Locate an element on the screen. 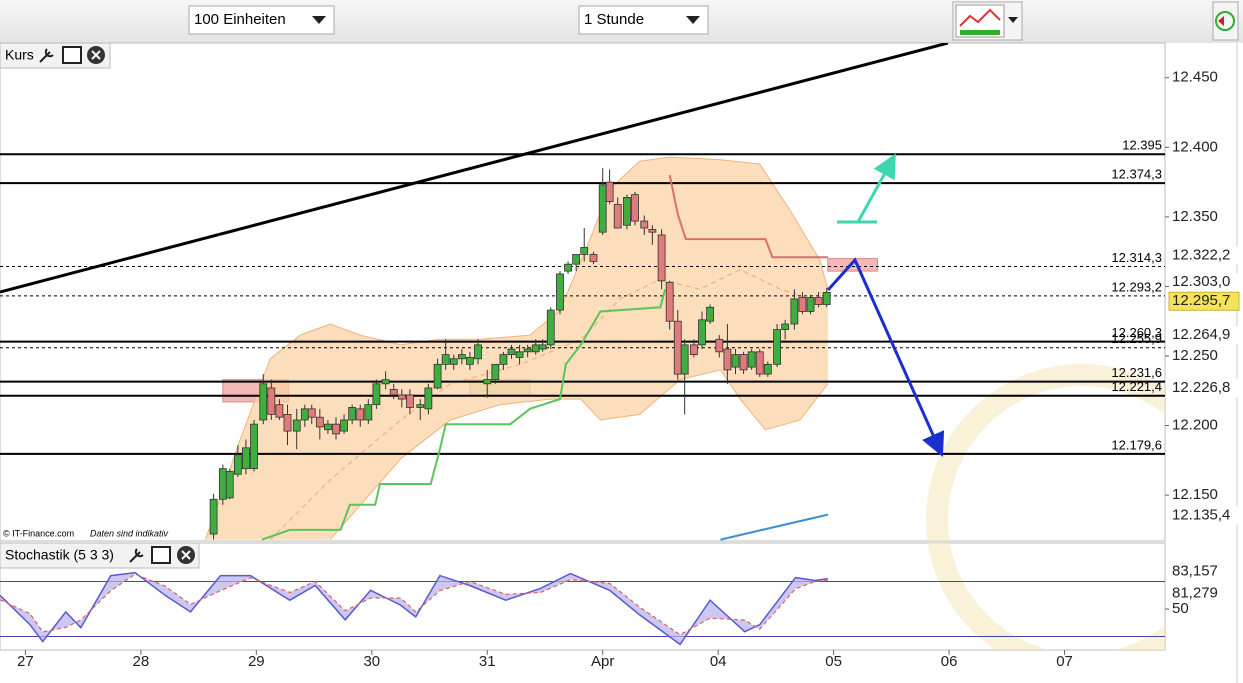  note: Daten sind indikativ is located at coordinates (129, 533).